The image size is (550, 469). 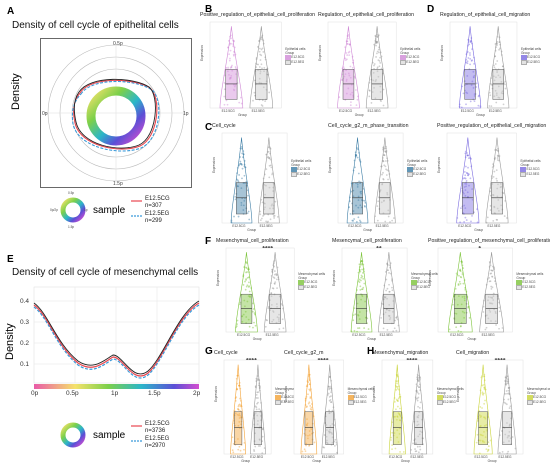 What do you see at coordinates (350, 403) in the screenshot?
I see `panel-g2-legend-swatch` at bounding box center [350, 403].